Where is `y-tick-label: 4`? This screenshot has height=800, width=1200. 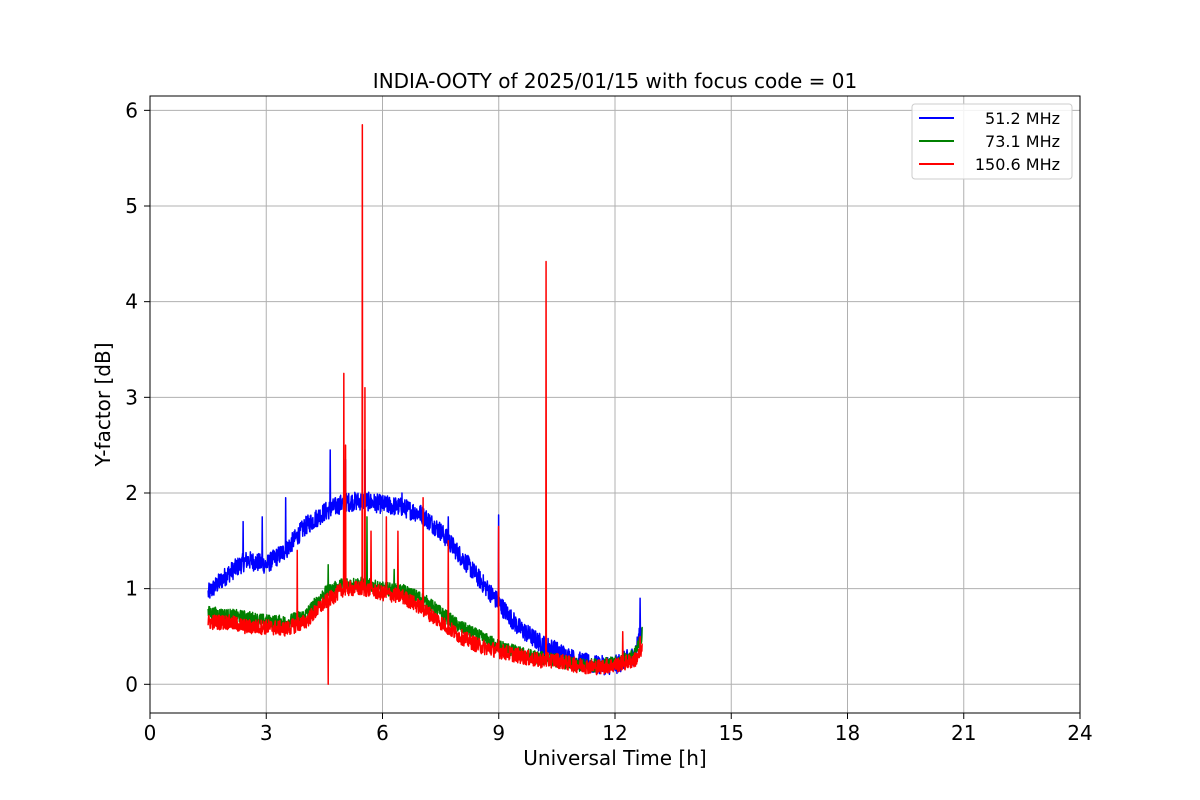 y-tick-label: 4 is located at coordinates (131, 302).